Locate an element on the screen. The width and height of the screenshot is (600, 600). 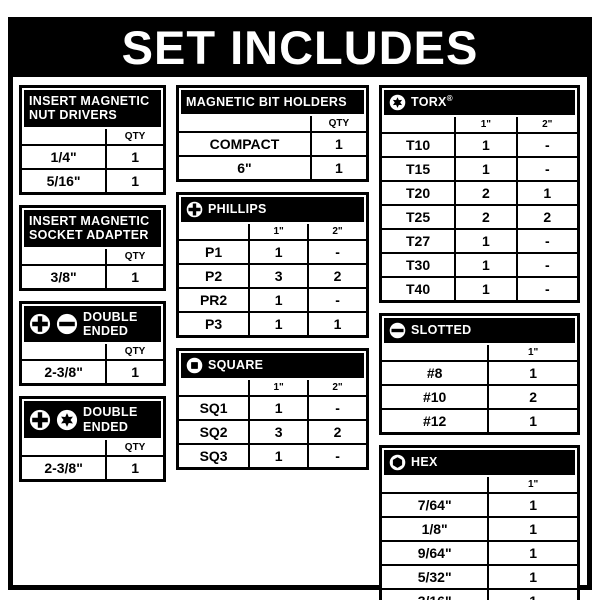
table-double-ended-phillips-torx: DOUBLE ENDED QTY 2-3/8" 1 is located at coordinates (92, 439).